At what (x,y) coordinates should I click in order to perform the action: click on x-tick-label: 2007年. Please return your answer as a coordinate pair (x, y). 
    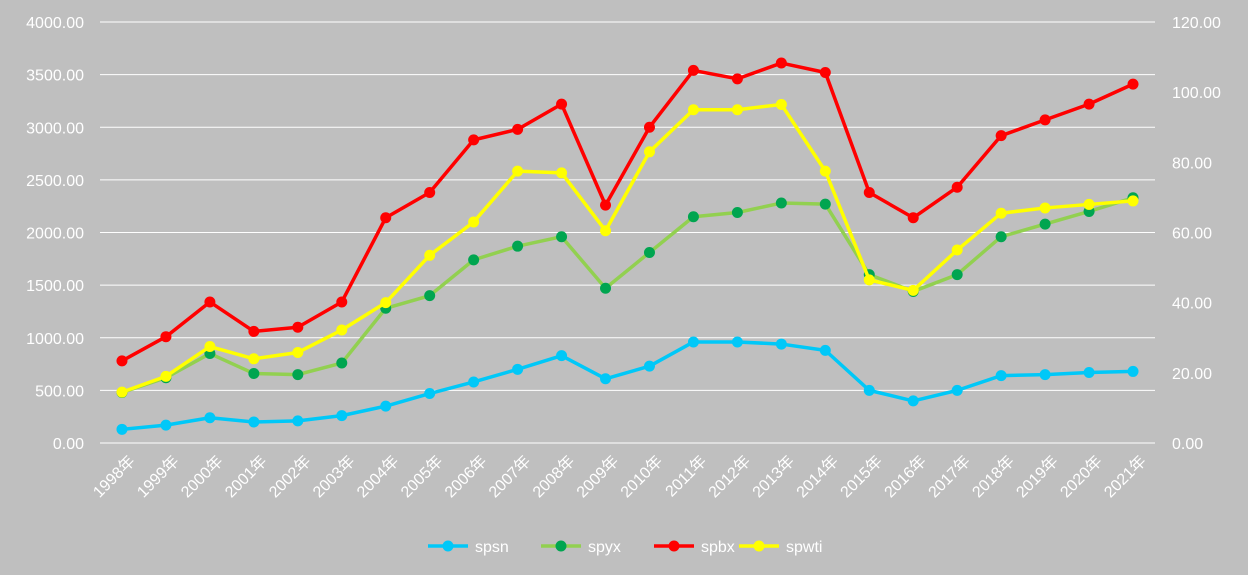
    Looking at the image, I should click on (509, 476).